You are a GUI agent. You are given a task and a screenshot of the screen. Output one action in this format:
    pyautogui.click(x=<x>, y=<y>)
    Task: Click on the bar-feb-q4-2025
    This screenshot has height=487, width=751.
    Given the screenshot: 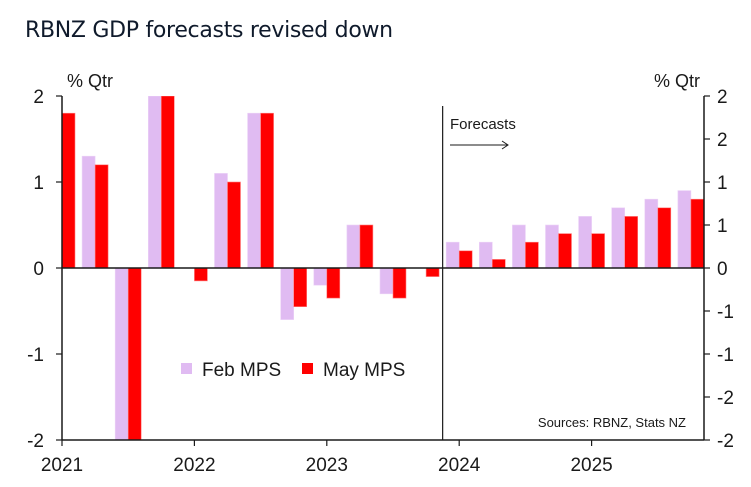 What is the action you would take?
    pyautogui.click(x=684, y=229)
    